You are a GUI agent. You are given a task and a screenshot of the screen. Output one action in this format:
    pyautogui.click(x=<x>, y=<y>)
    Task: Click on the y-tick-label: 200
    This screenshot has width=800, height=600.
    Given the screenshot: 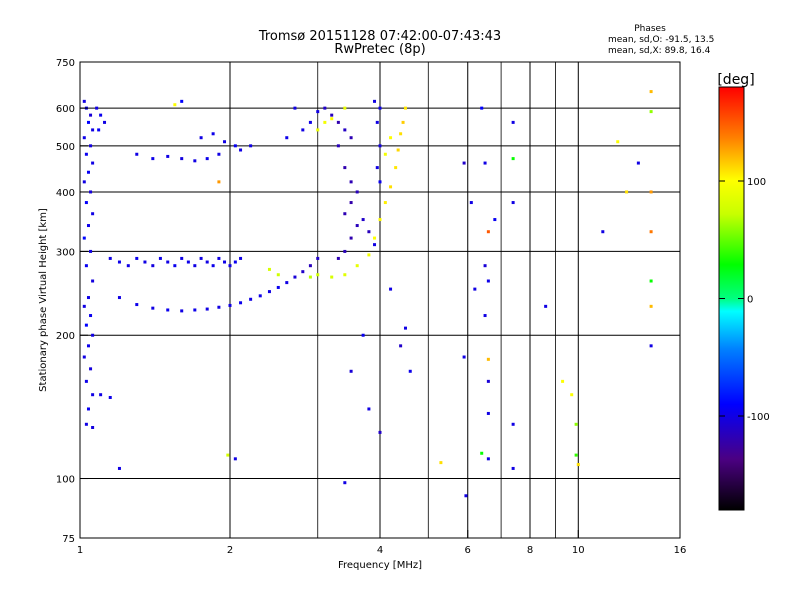 What is the action you would take?
    pyautogui.click(x=65, y=336)
    